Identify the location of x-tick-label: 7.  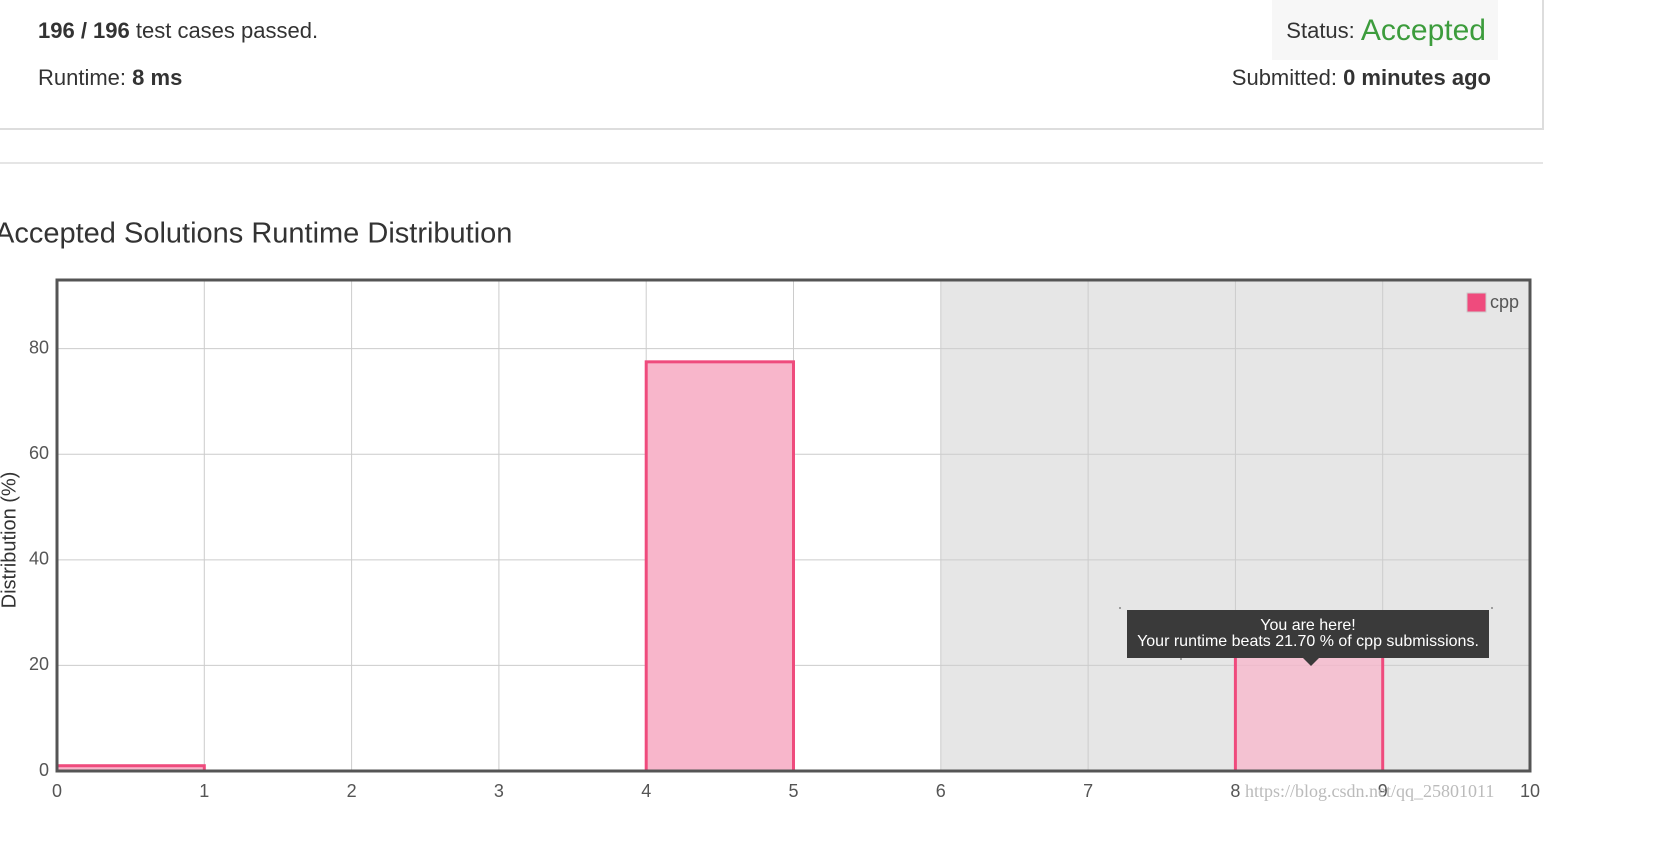
(1088, 791).